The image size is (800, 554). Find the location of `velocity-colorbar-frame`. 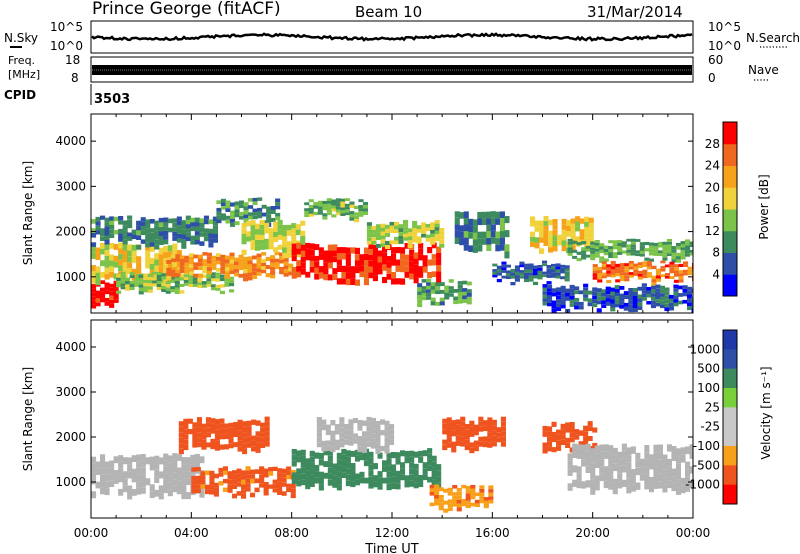

velocity-colorbar-frame is located at coordinates (730, 417).